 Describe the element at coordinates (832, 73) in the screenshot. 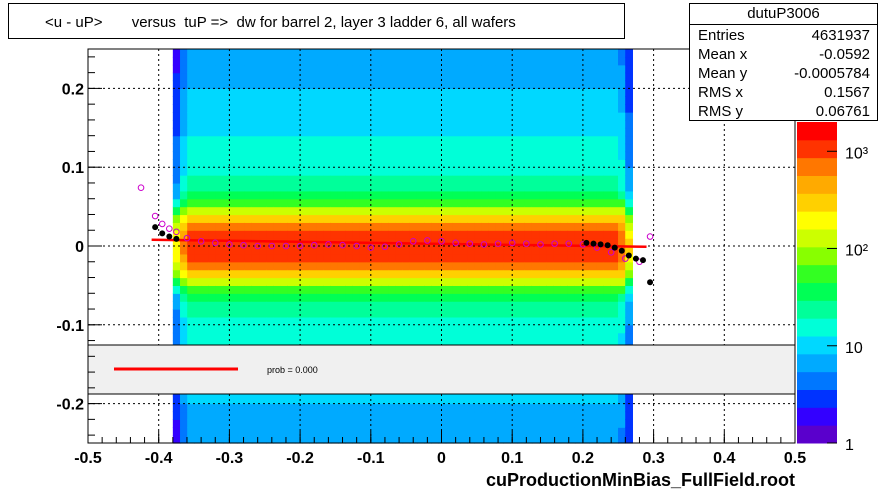

I see `stats-value: -0.0005784` at that location.